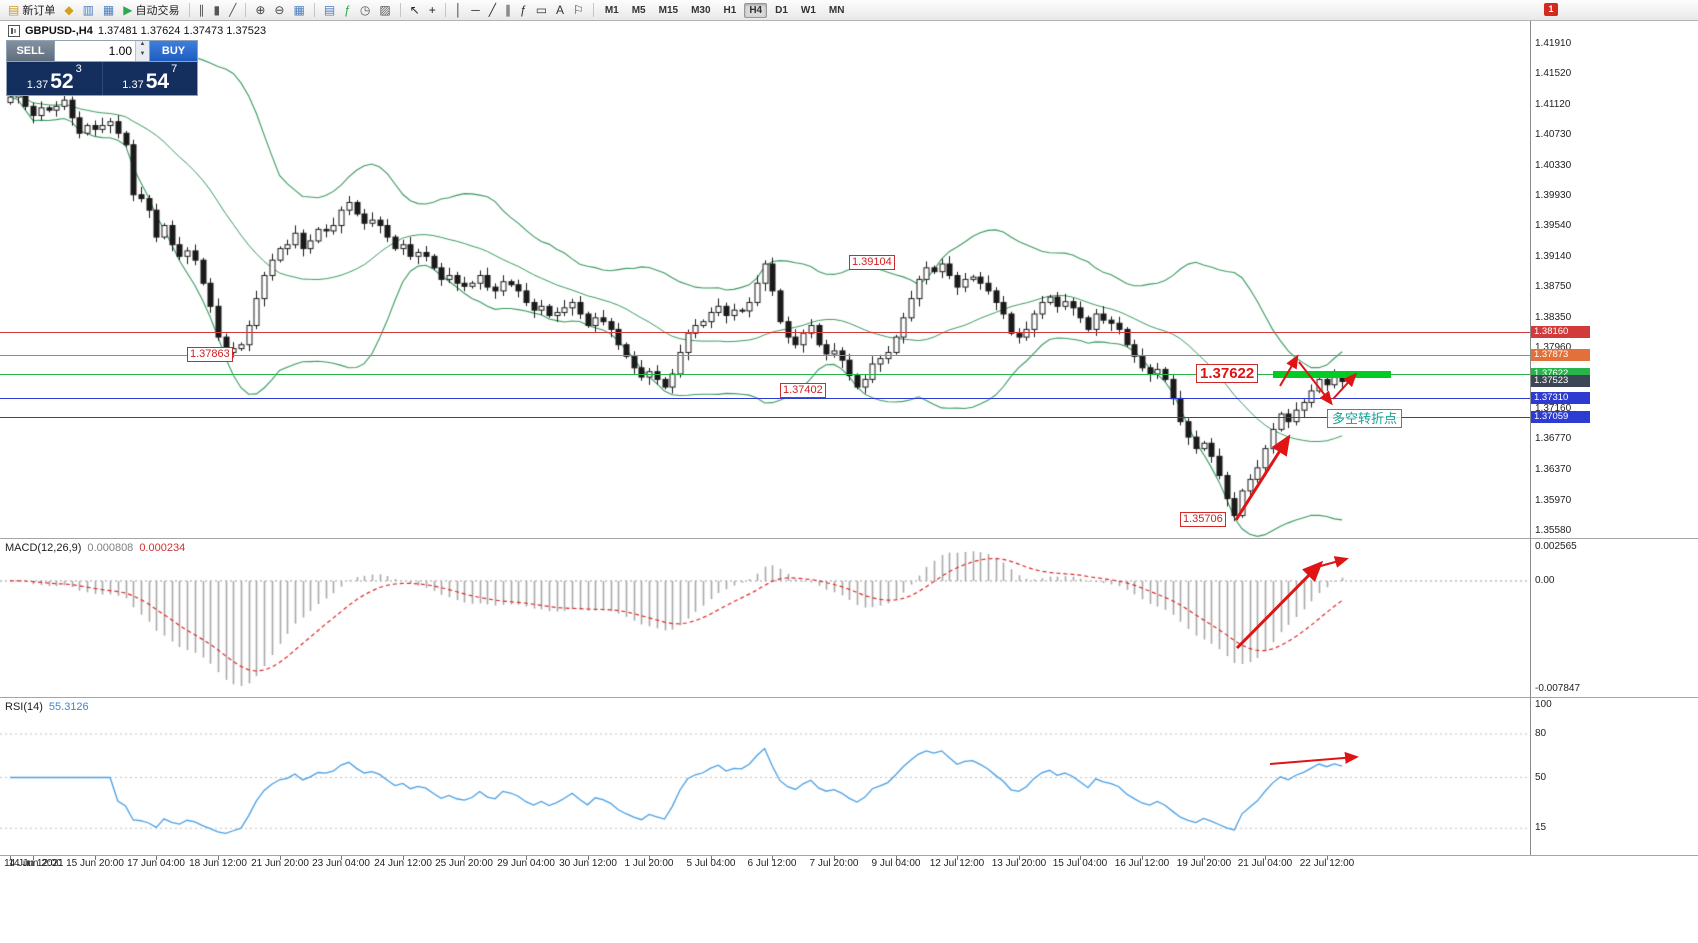  I want to click on timeframe-m5: M5, so click(638, 10).